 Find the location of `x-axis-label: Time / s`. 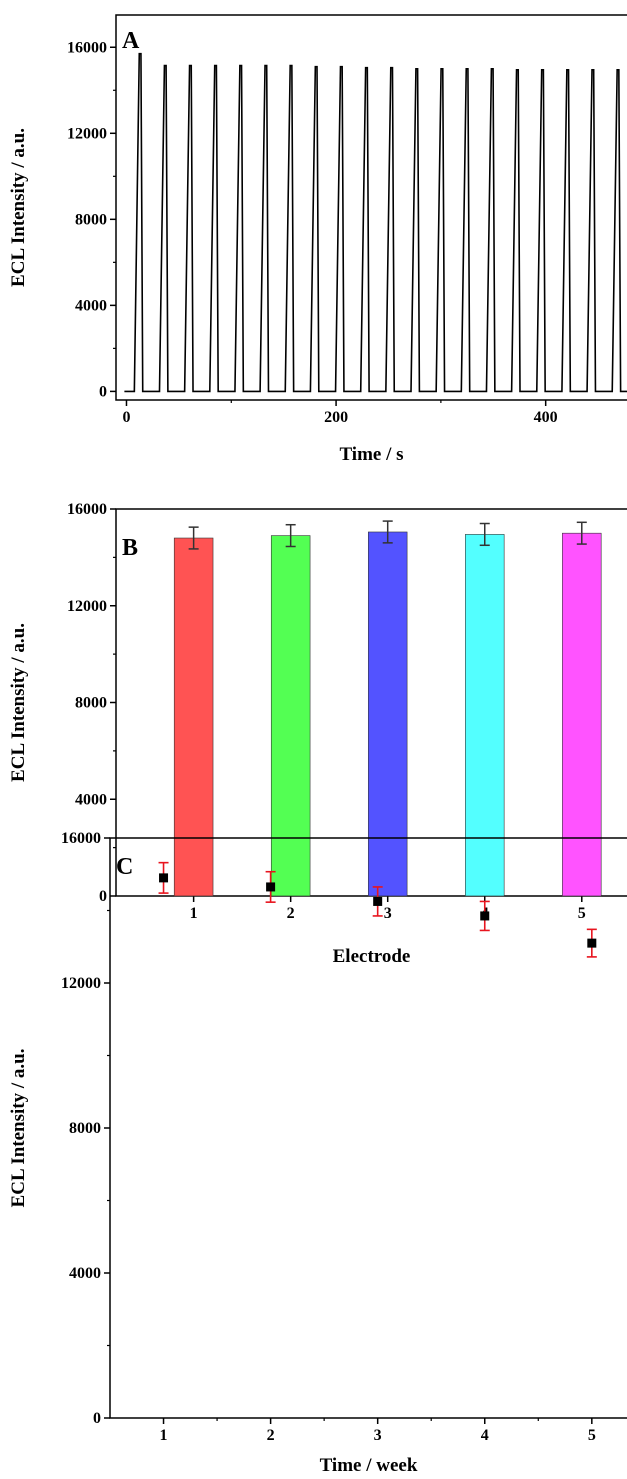

x-axis-label: Time / s is located at coordinates (371, 454).